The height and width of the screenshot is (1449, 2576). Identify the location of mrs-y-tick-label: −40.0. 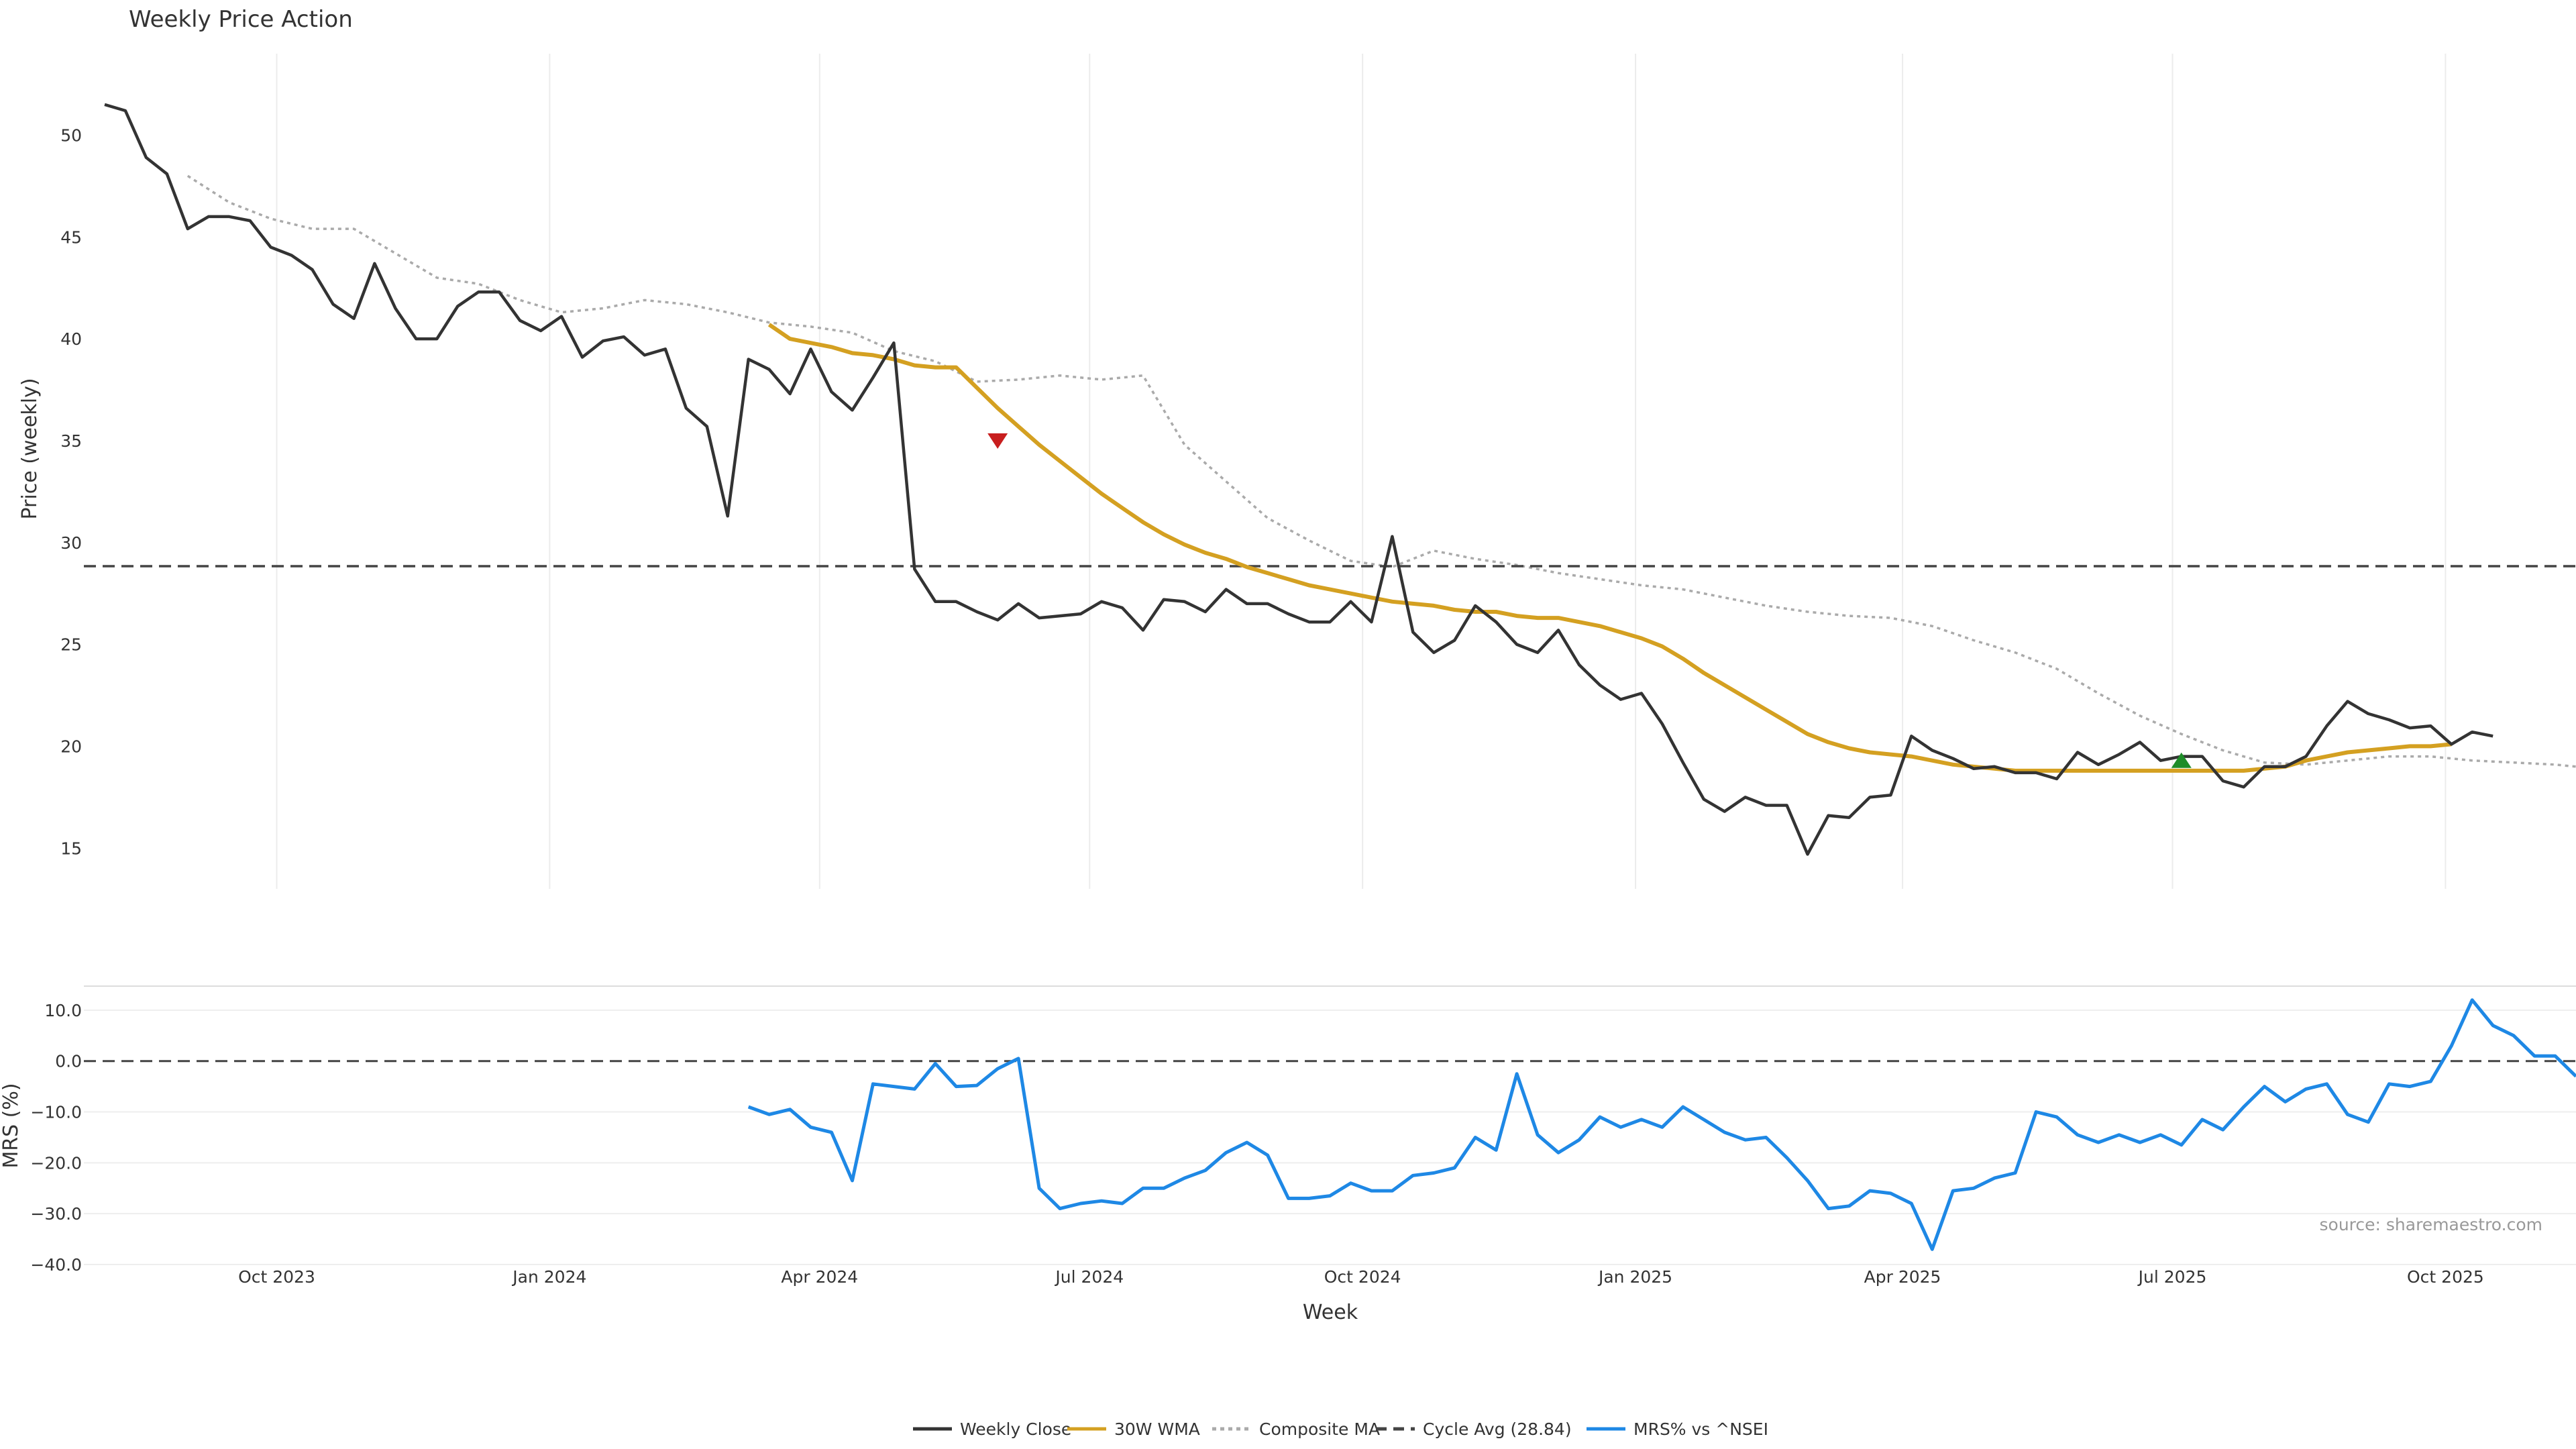
(56, 1265).